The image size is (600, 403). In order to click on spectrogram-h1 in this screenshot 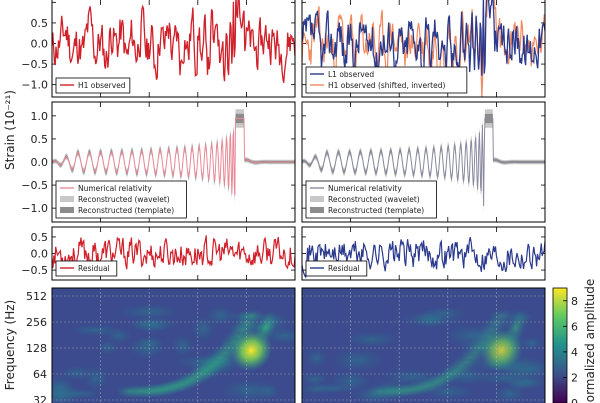, I will do `click(173, 345)`.